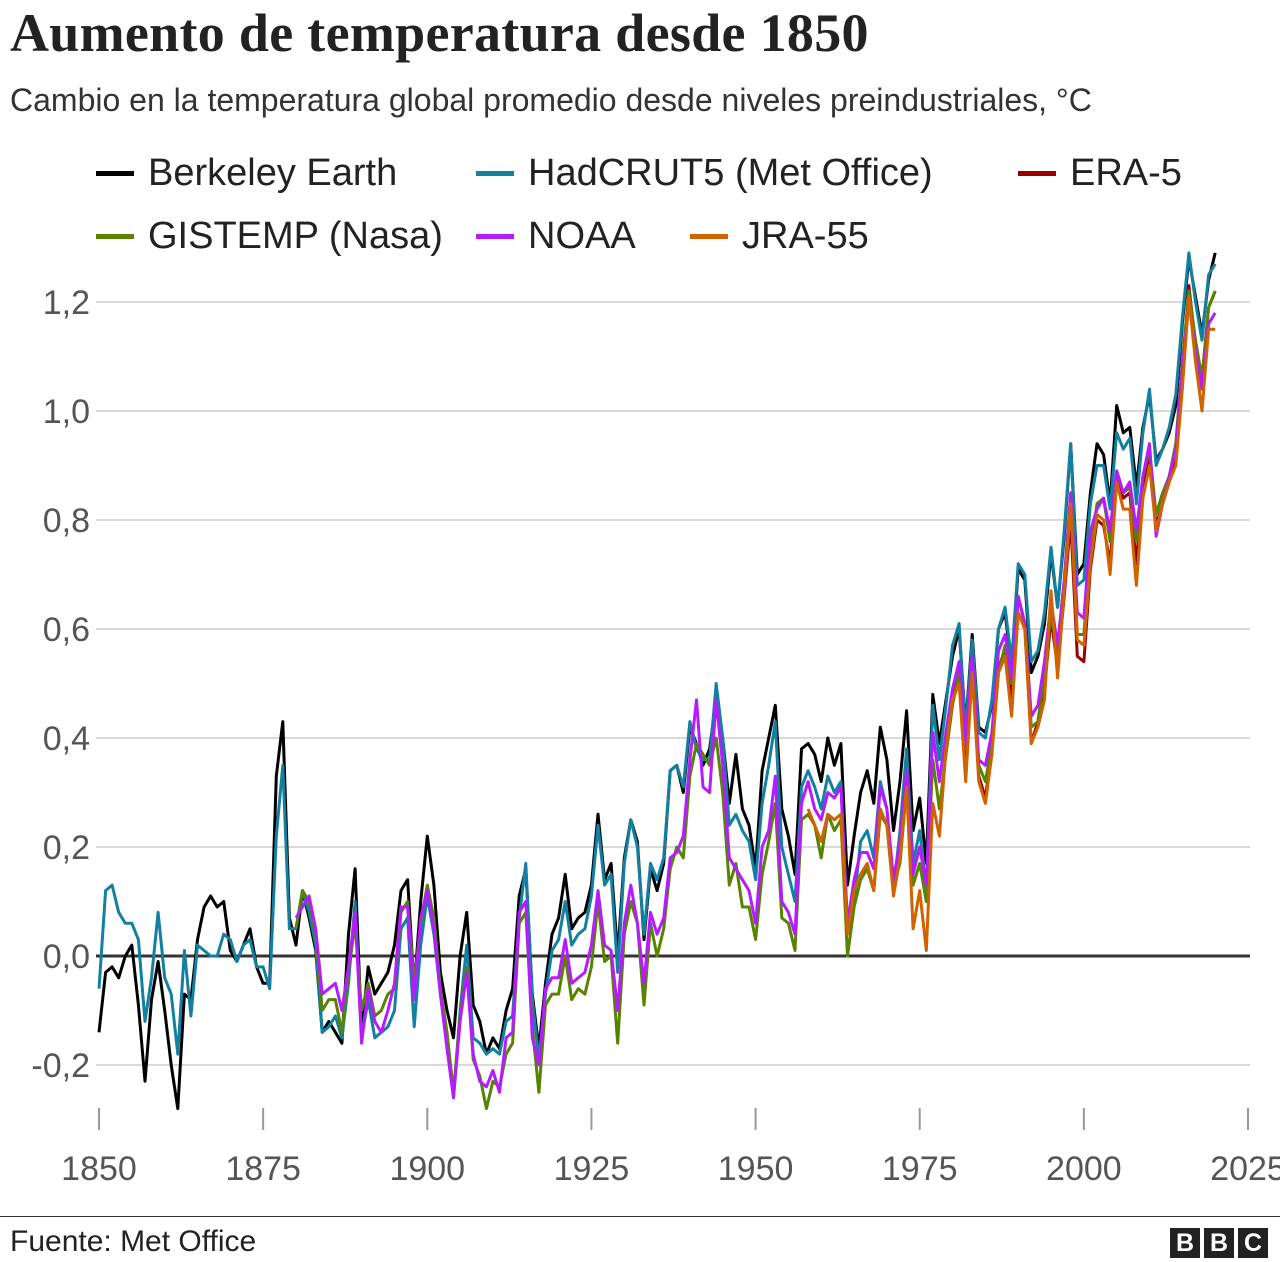  What do you see at coordinates (263, 1169) in the screenshot?
I see `x-tick-label: 1875` at bounding box center [263, 1169].